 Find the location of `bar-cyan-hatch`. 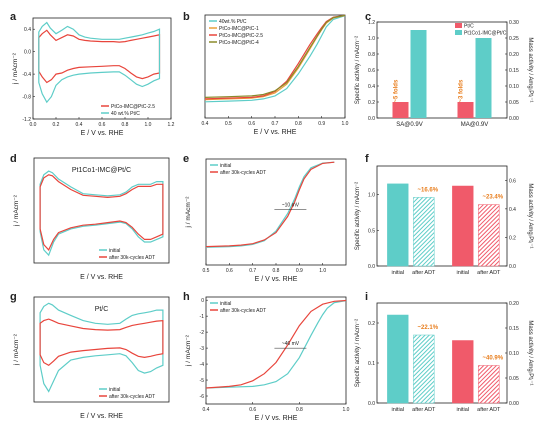

bar-cyan-hatch is located at coordinates (424, 369).